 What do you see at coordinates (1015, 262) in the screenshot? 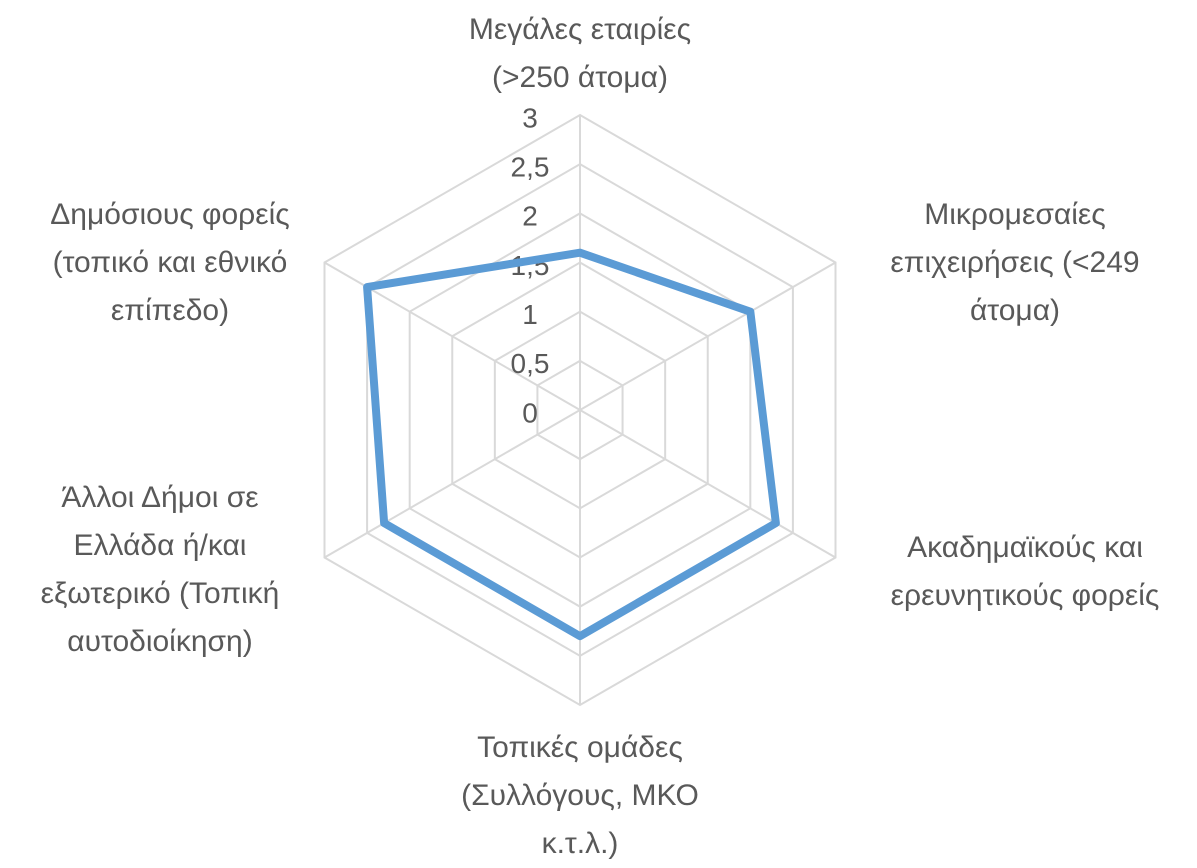
I see `category-label: Μικρομεσαίες επιχειρήσεις (<249 άτομα)` at bounding box center [1015, 262].